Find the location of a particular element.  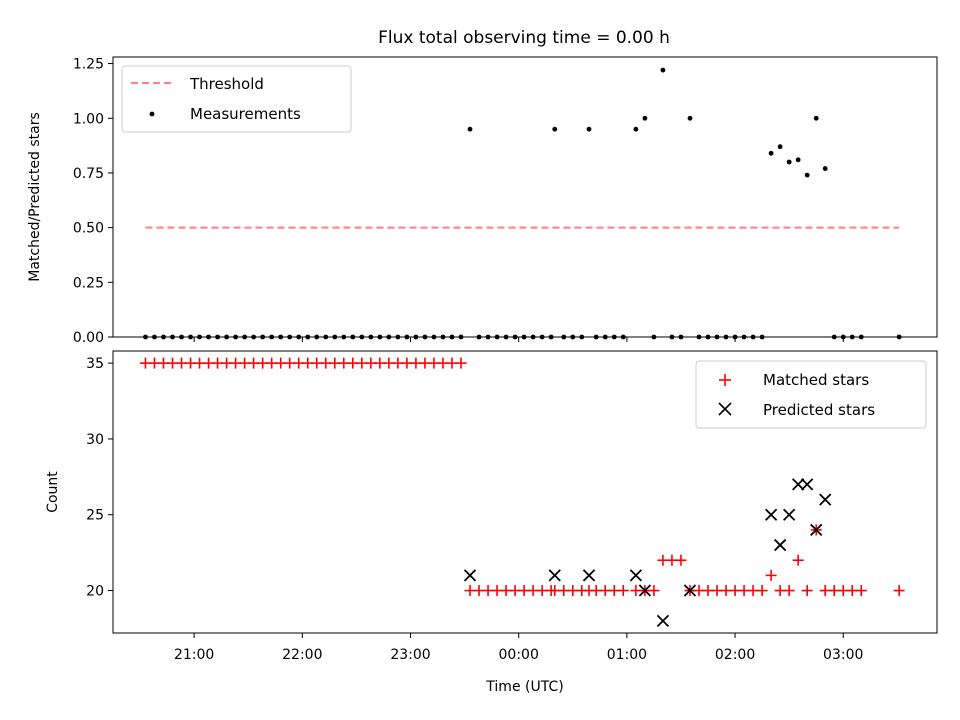

predicted-legend-label: Predicted stars is located at coordinates (819, 410).